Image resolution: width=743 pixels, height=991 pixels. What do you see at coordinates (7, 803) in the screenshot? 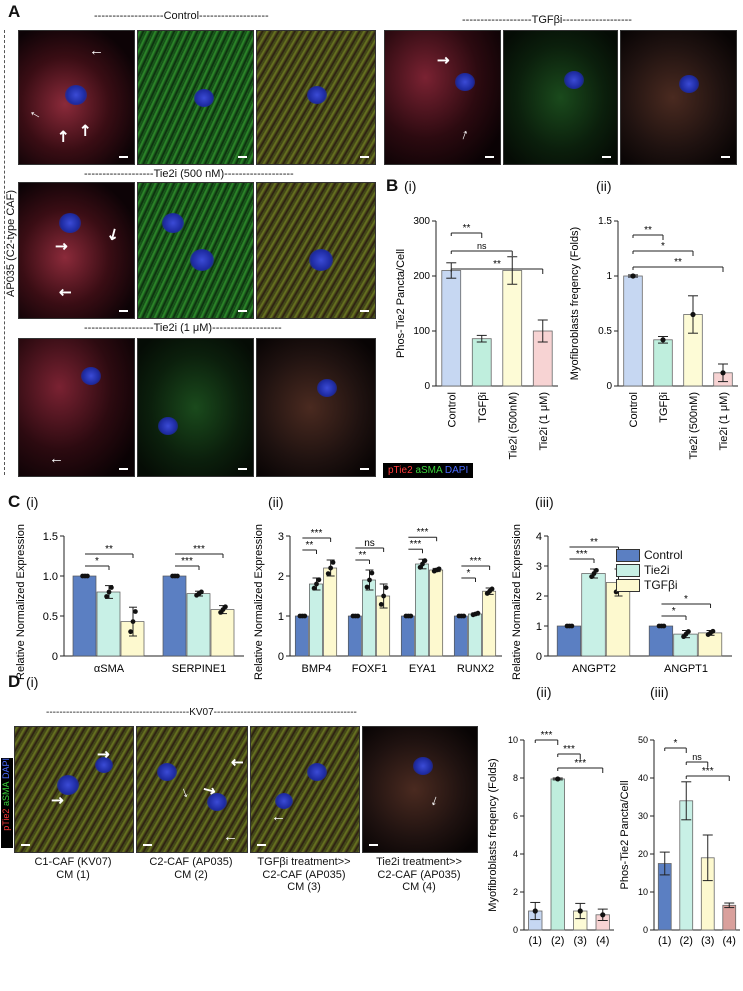
I see `panel-d-channel-legend: pTie2 aSMA DAPI` at bounding box center [7, 803].